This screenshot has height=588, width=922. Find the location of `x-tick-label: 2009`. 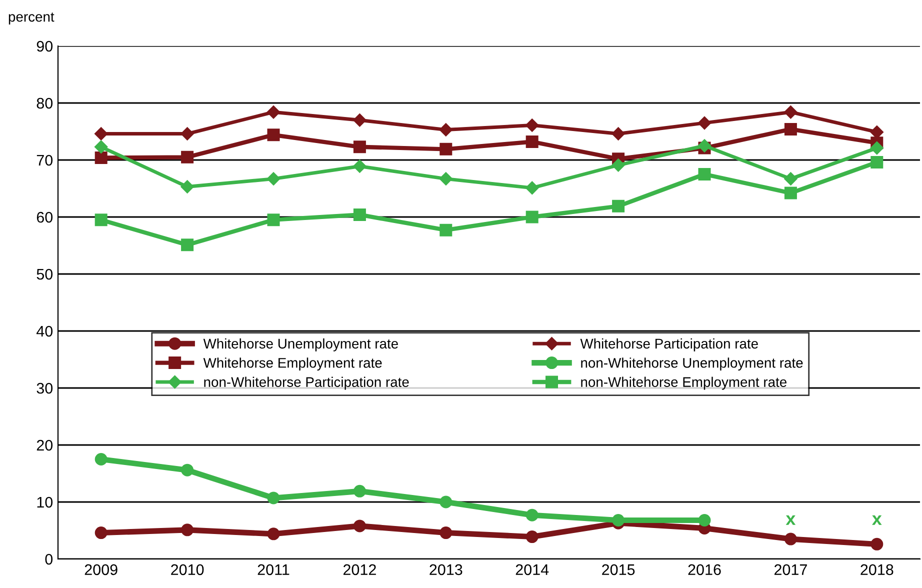

x-tick-label: 2009 is located at coordinates (101, 570).